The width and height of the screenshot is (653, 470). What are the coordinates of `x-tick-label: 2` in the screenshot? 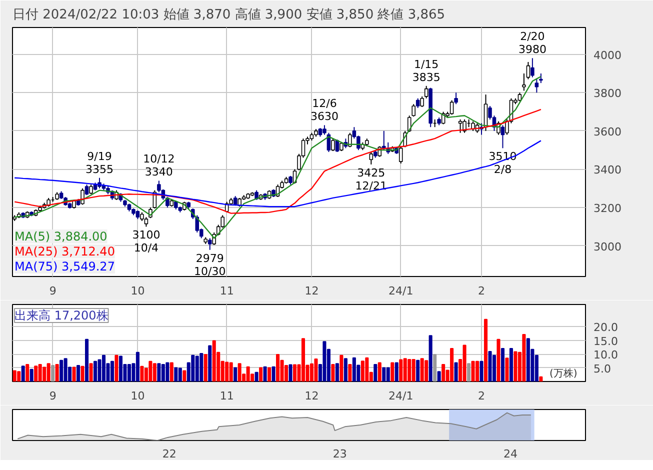 It's located at (482, 291).